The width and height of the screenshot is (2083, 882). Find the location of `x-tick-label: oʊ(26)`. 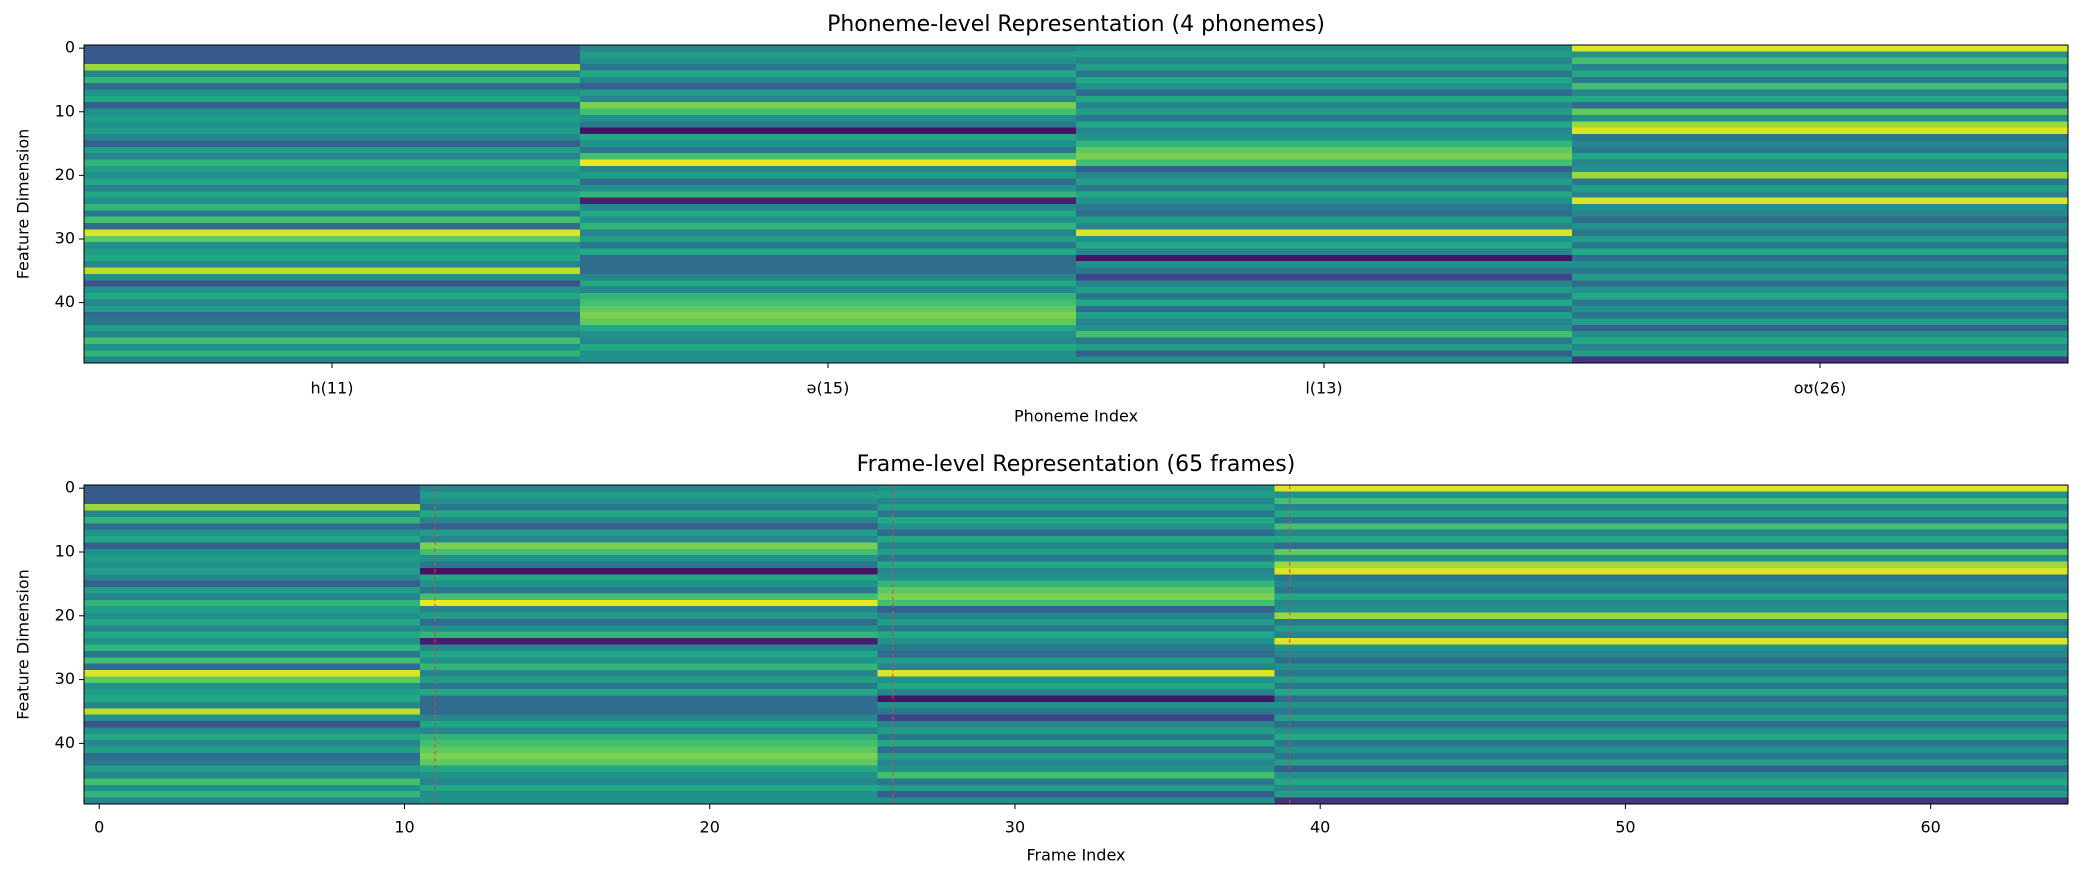

x-tick-label: oʊ(26) is located at coordinates (1820, 388).